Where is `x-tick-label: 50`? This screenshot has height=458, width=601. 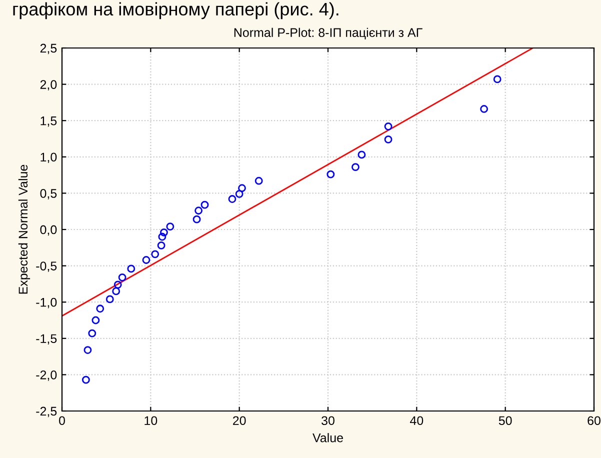 x-tick-label: 50 is located at coordinates (505, 421).